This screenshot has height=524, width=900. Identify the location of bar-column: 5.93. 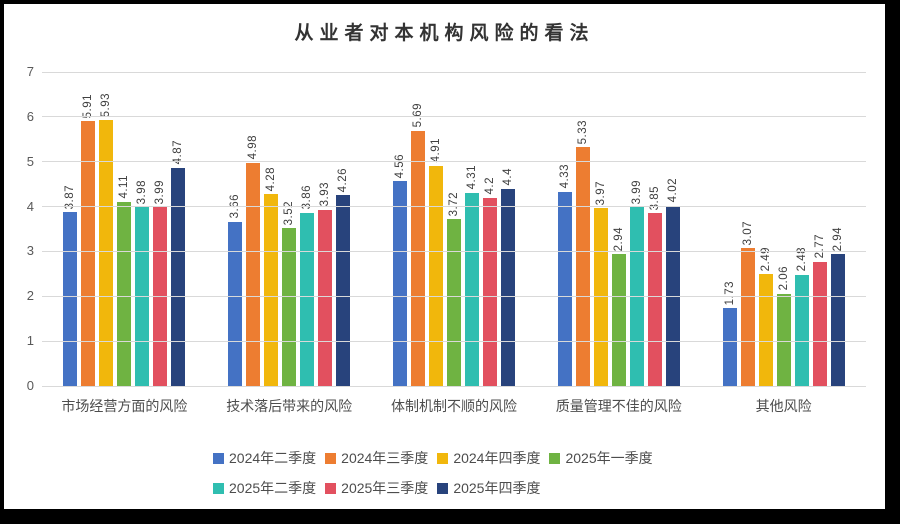
(106, 229).